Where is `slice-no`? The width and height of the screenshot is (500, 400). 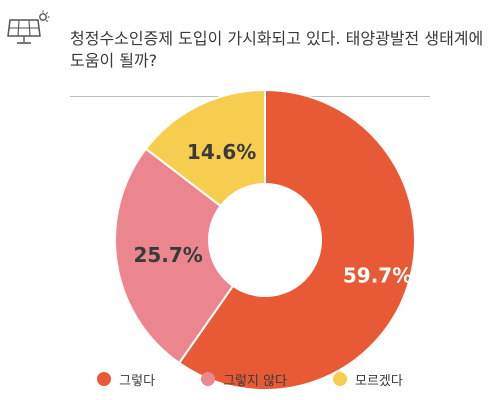 slice-no is located at coordinates (174, 256).